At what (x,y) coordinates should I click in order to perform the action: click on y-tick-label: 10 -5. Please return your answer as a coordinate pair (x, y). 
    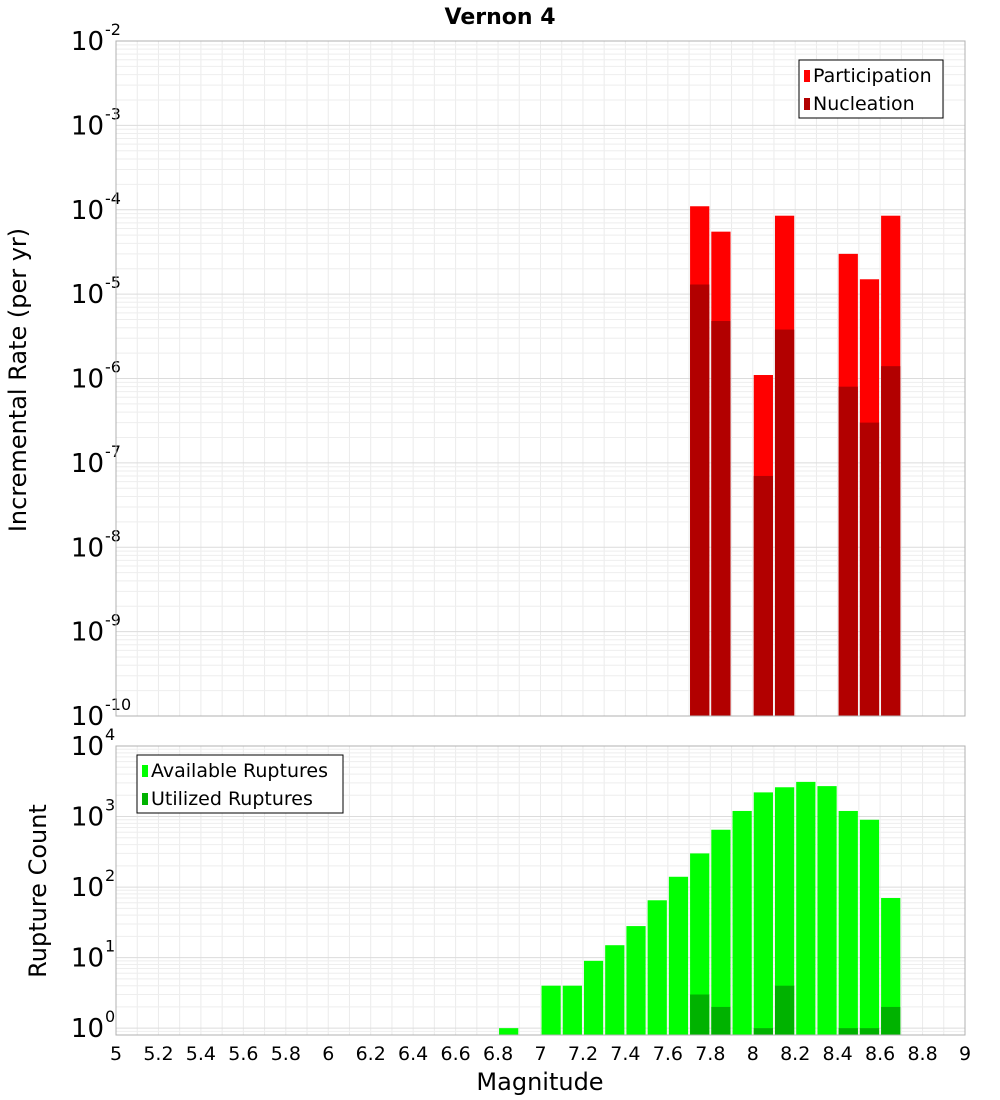
    Looking at the image, I should click on (96, 291).